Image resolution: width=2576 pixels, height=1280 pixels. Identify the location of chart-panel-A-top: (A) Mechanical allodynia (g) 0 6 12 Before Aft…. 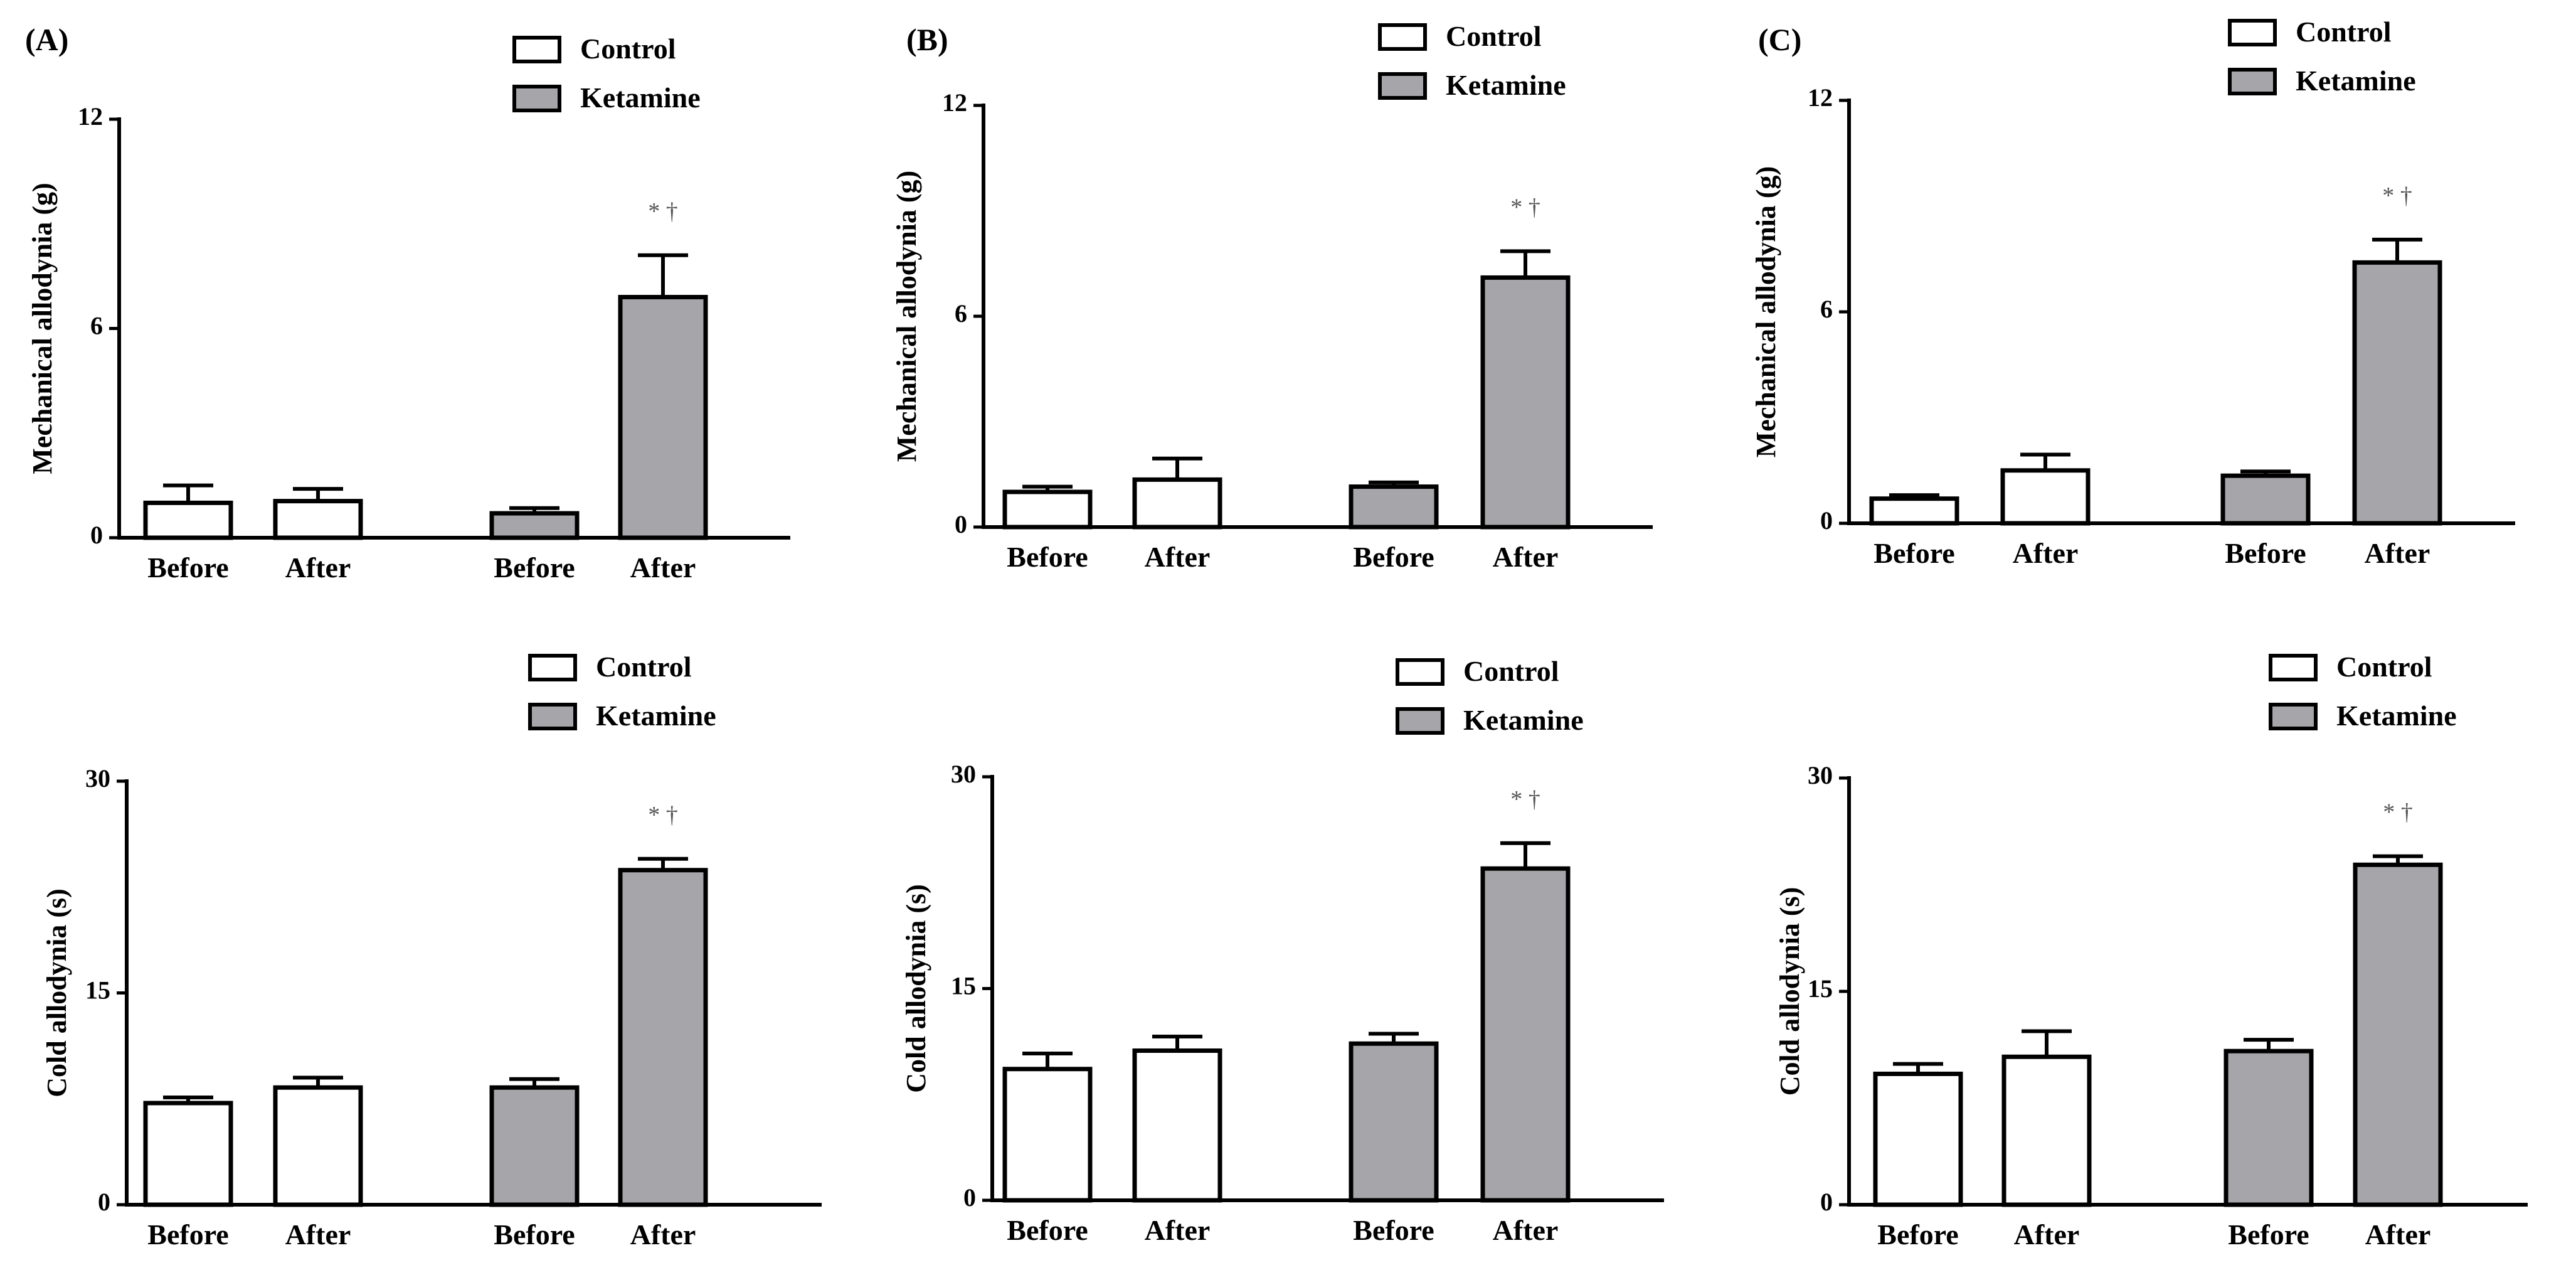
(407, 303).